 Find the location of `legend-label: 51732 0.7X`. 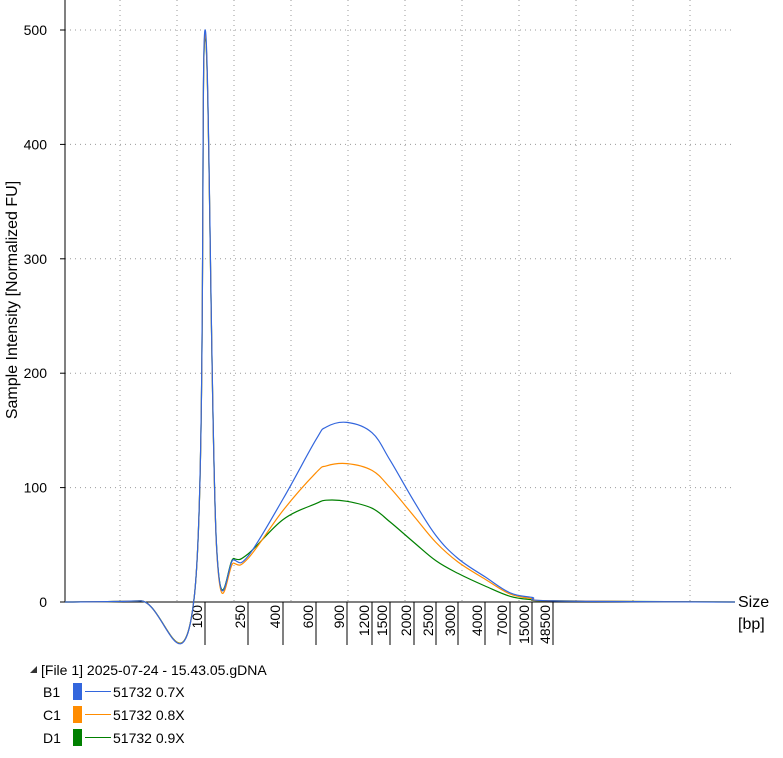

legend-label: 51732 0.7X is located at coordinates (149, 691).